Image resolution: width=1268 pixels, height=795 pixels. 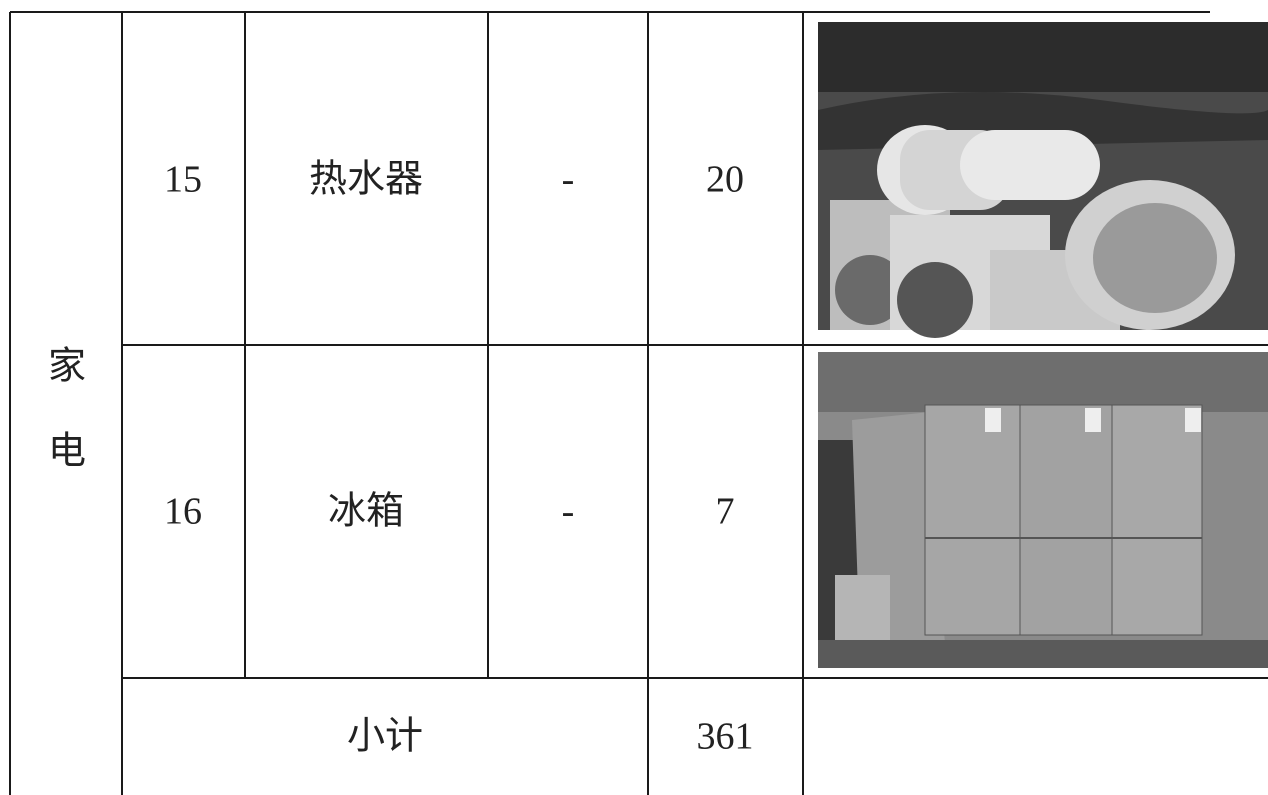 What do you see at coordinates (366, 512) in the screenshot?
I see `row-name: 冰箱` at bounding box center [366, 512].